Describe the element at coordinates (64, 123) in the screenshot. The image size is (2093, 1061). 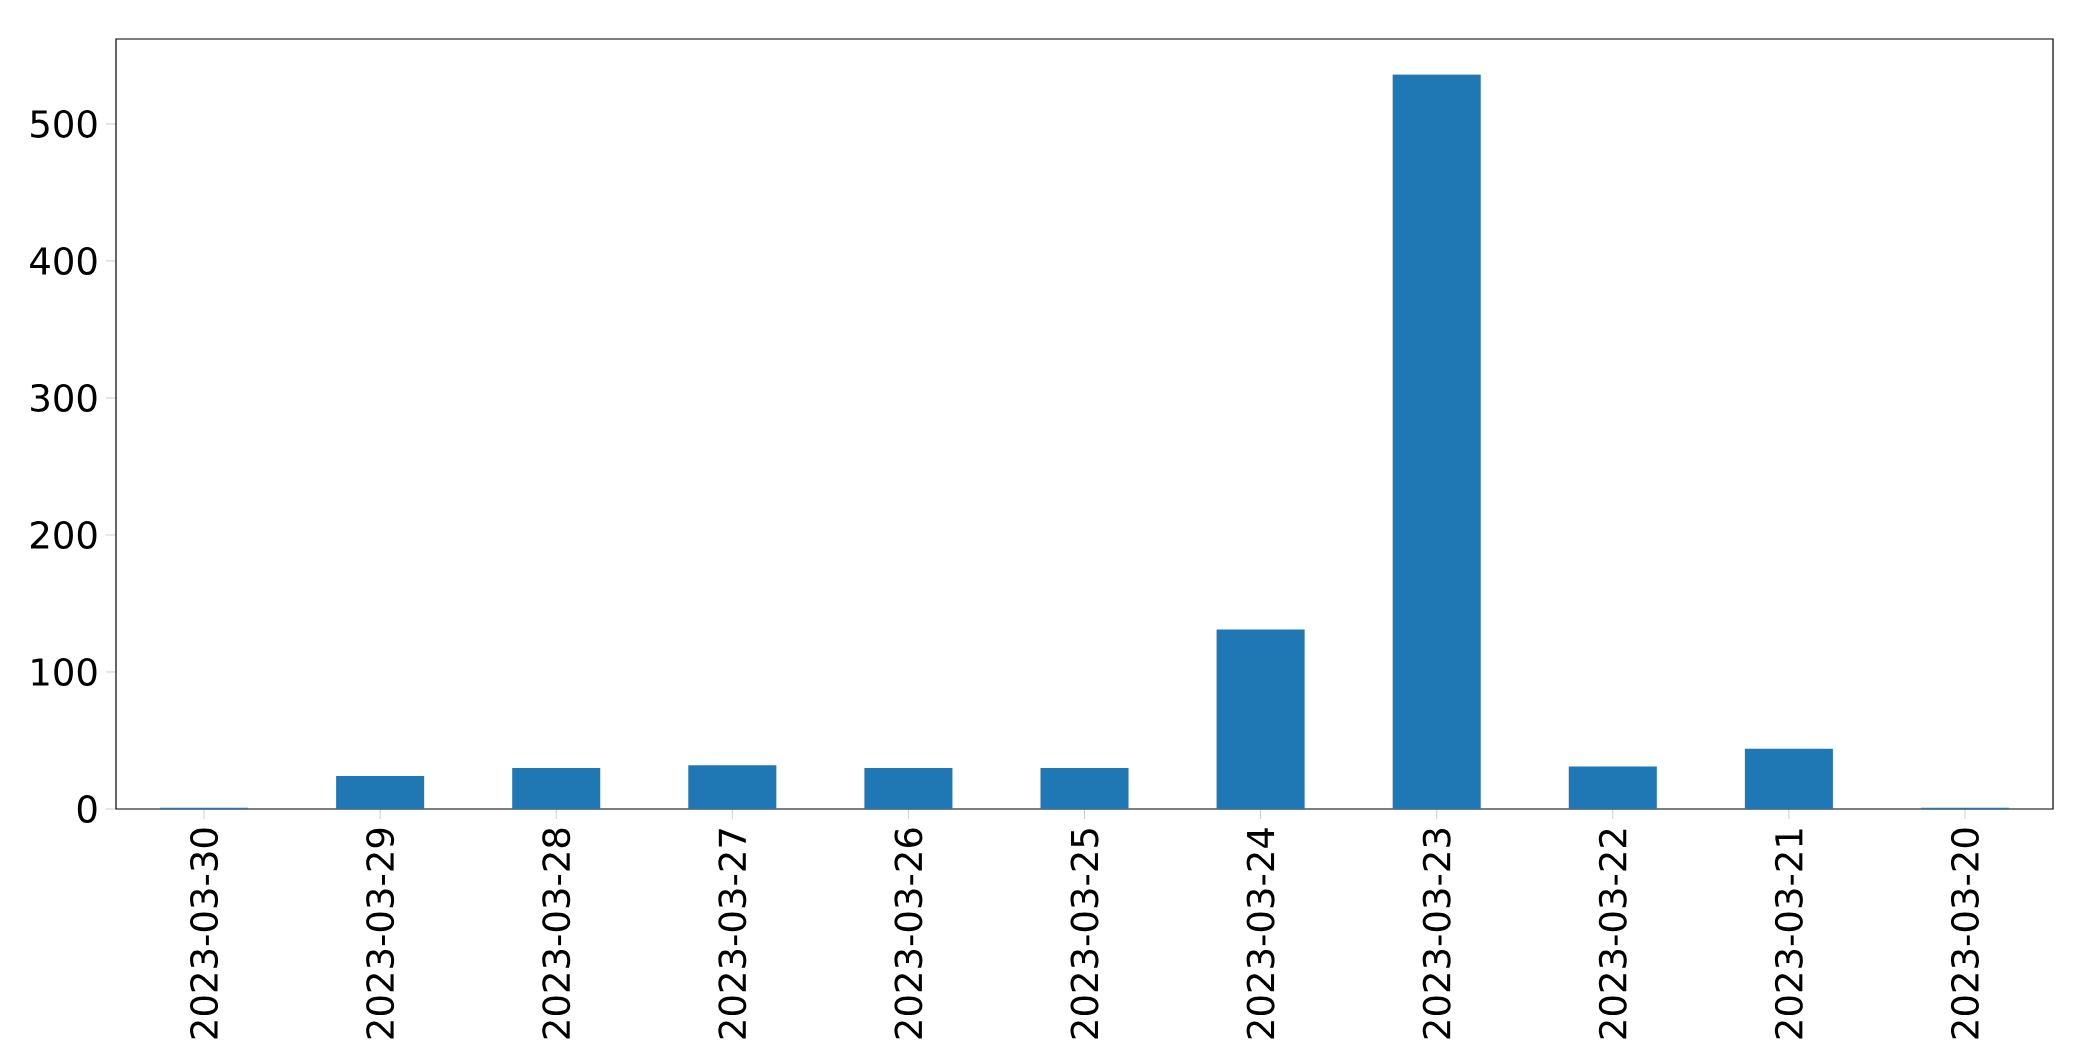
I see `y-tick-label: 500` at that location.